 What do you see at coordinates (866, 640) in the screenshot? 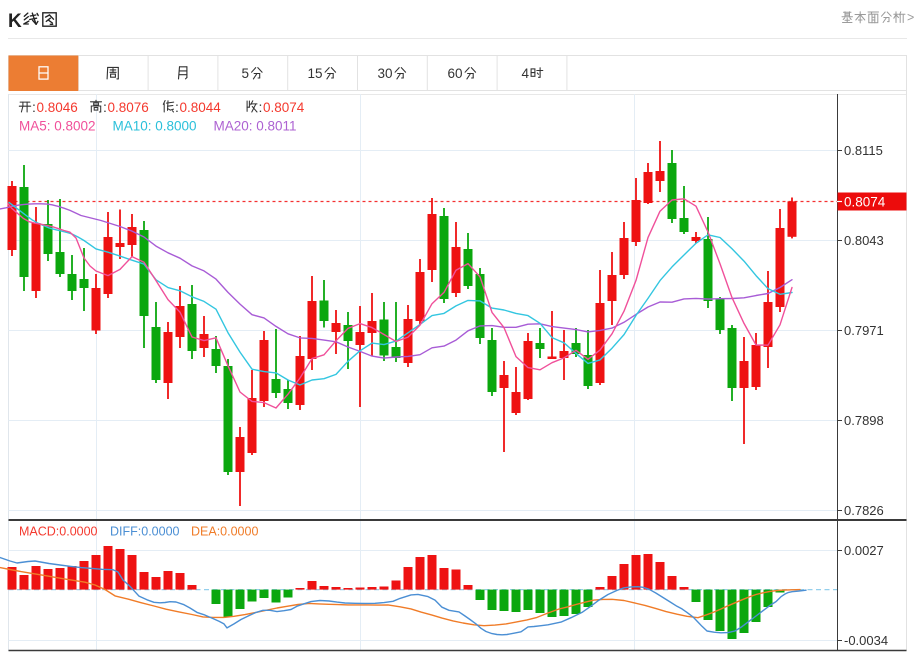
I see `svg-text: -0.0034` at bounding box center [866, 640].